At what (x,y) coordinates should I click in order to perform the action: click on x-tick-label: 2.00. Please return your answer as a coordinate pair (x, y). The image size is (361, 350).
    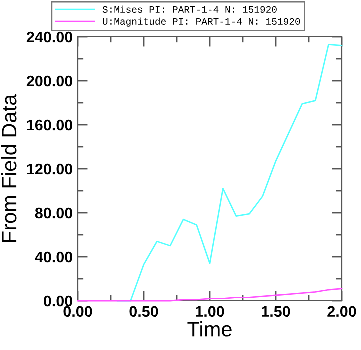
    Looking at the image, I should click on (342, 312).